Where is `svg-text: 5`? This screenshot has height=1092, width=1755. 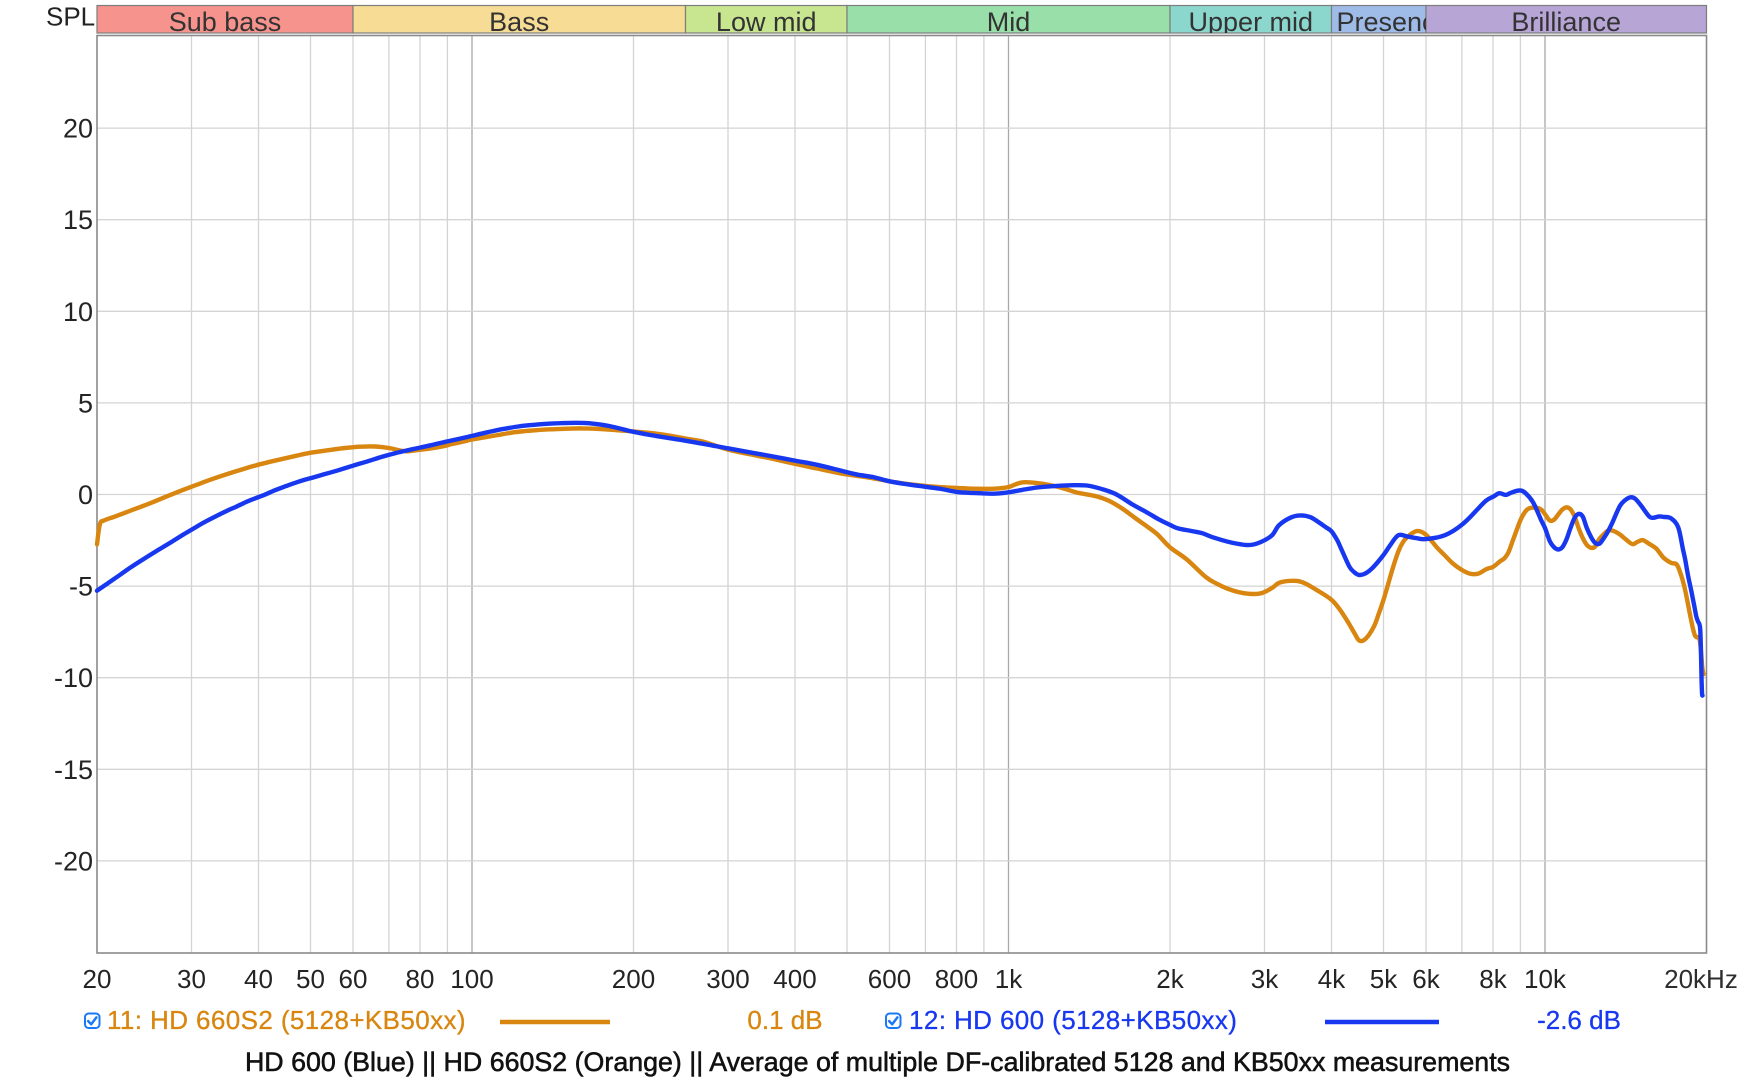 svg-text: 5 is located at coordinates (85, 403).